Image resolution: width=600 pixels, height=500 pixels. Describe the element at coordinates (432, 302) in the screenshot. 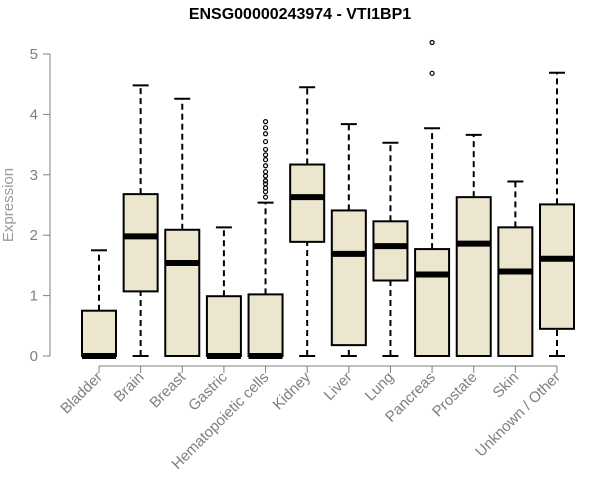

I see `box-pancreas` at that location.